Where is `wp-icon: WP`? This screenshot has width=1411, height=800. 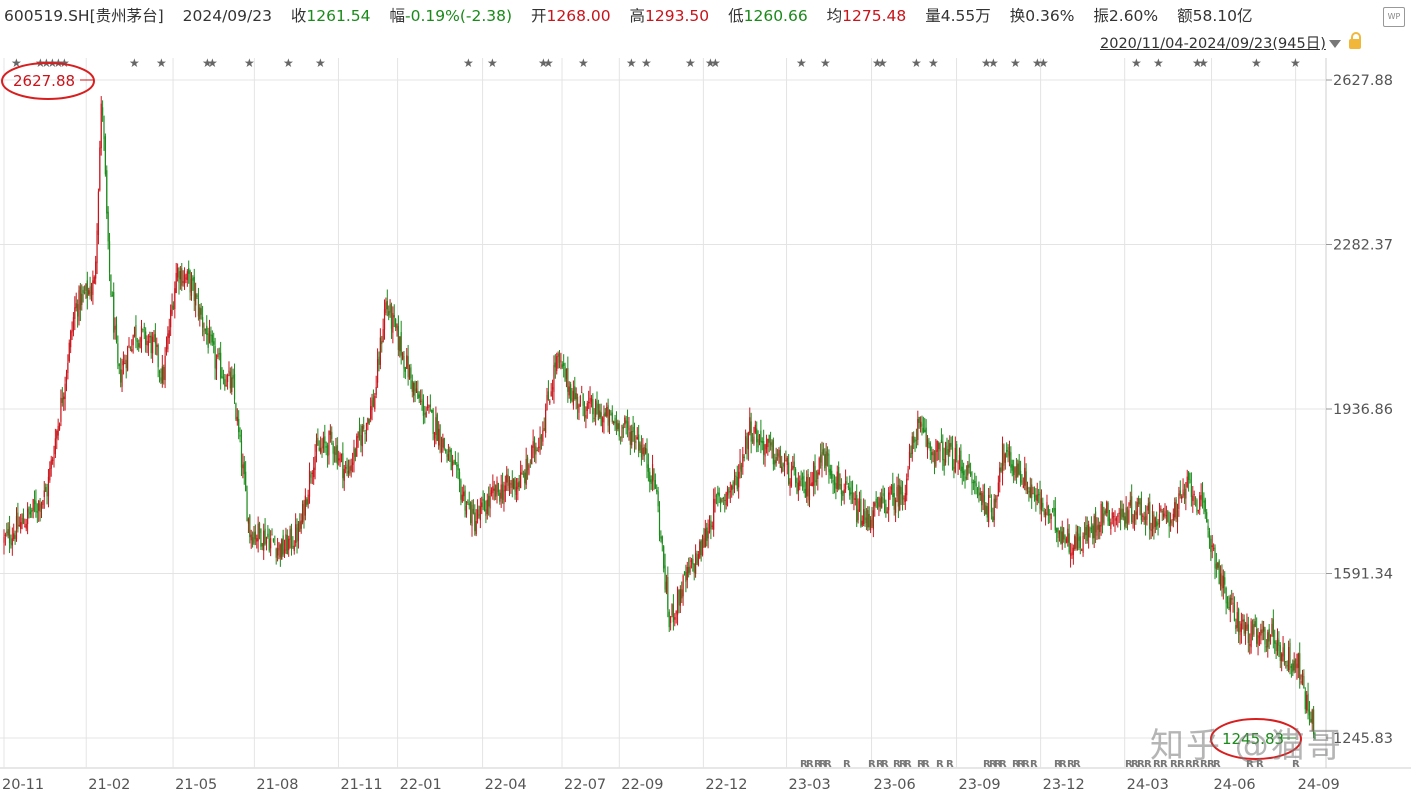
wp-icon: WP is located at coordinates (1394, 17).